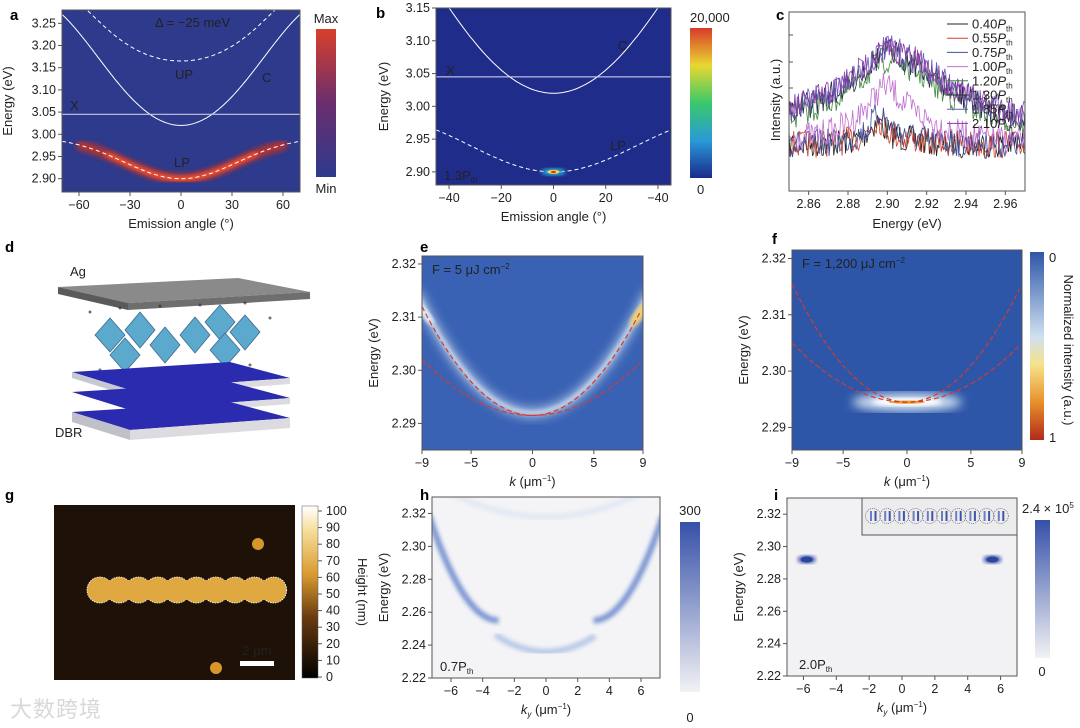 This screenshot has width=1080, height=728. I want to click on x-tick-label: 2.94, so click(966, 204).